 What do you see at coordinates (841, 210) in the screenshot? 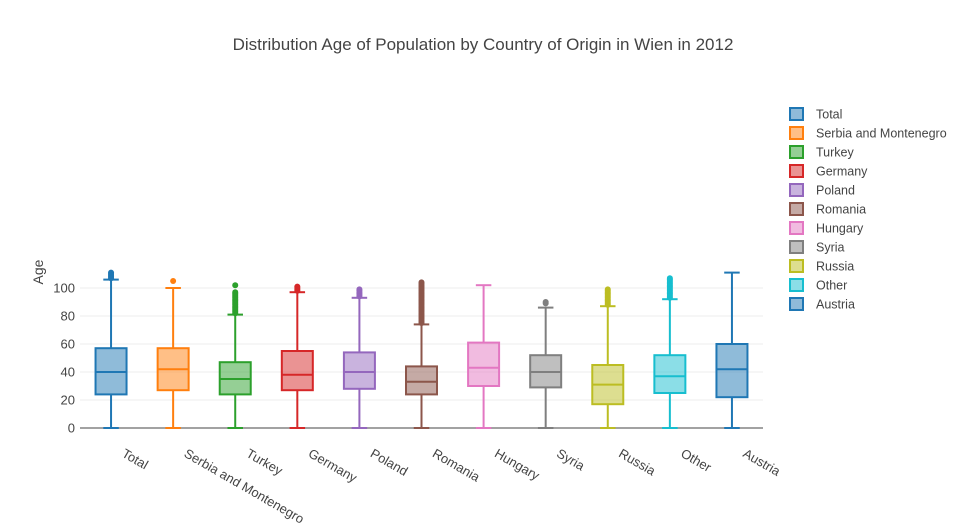
I see `legend-label: Romania` at bounding box center [841, 210].